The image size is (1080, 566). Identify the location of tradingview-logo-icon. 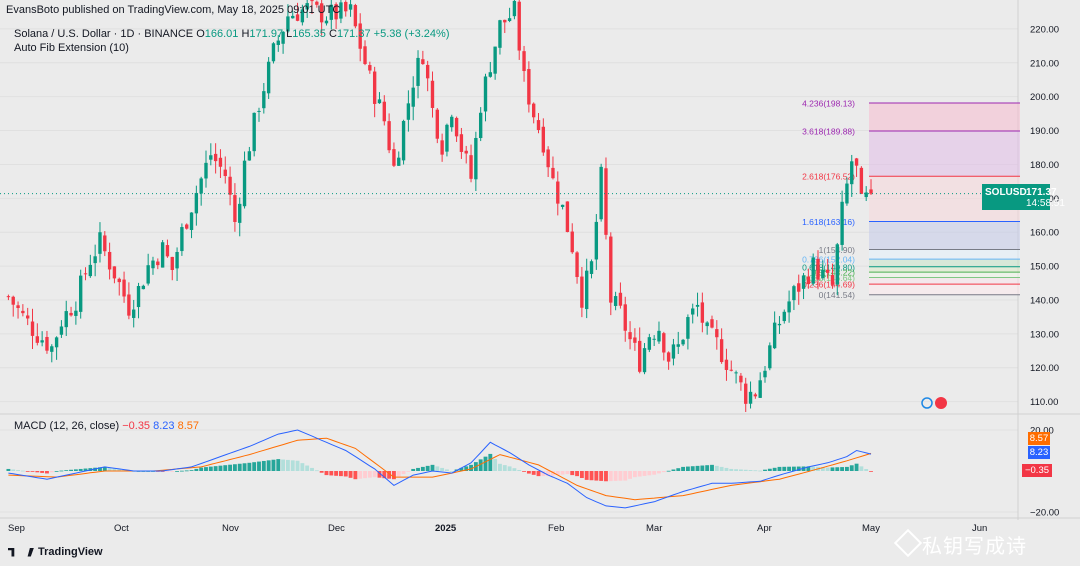
(11, 552).